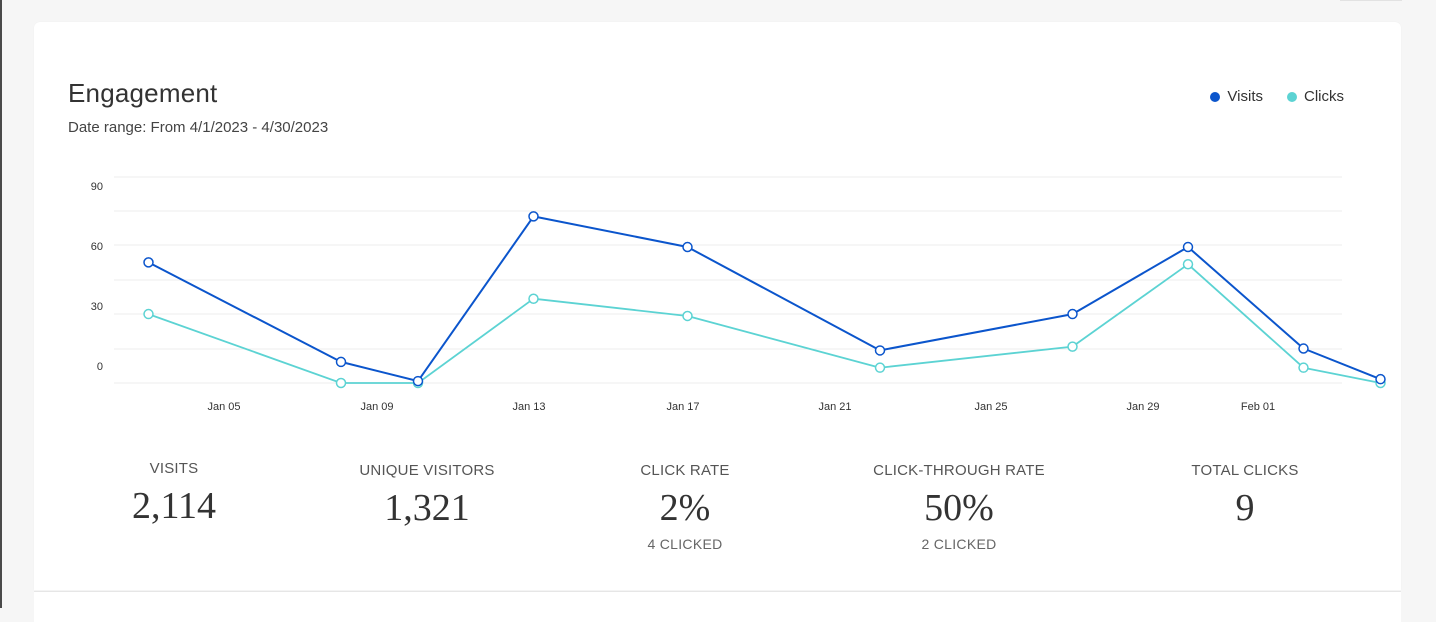 The height and width of the screenshot is (622, 1436). Describe the element at coordinates (174, 468) in the screenshot. I see `stat-label: VISITS` at that location.